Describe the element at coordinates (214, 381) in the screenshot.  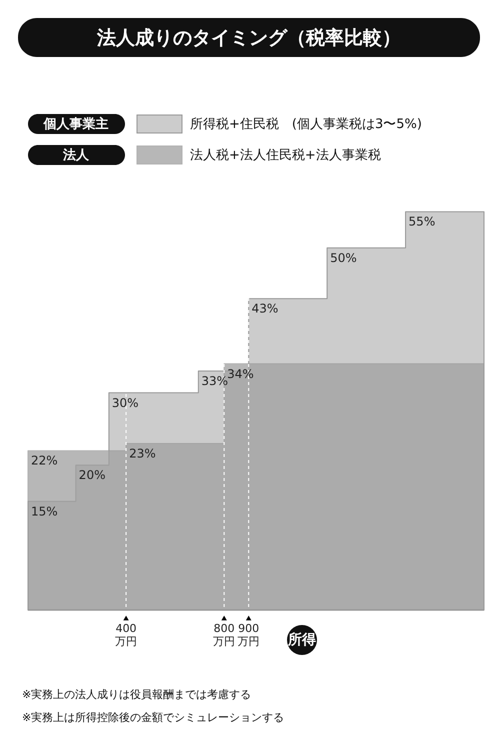
I see `data-label: 33%` at that location.